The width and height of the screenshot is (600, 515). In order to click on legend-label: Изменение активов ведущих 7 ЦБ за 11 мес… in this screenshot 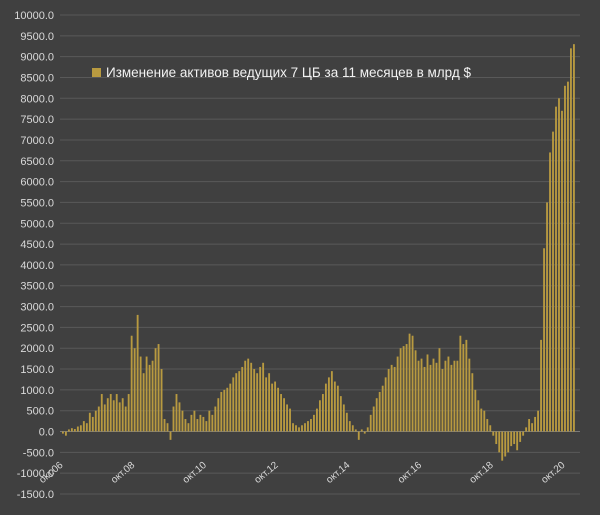, I will do `click(288, 72)`.